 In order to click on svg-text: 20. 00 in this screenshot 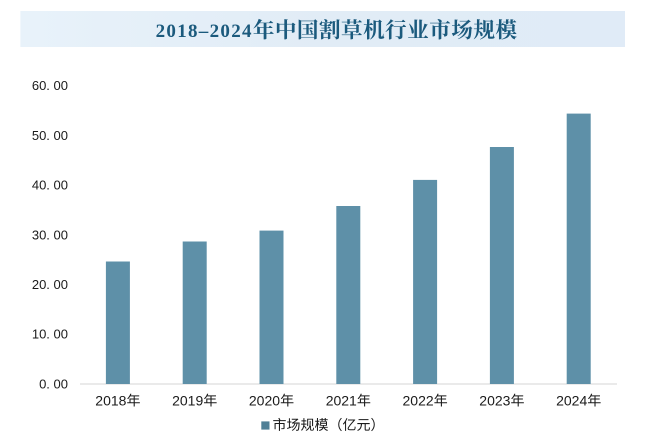, I will do `click(50, 284)`.